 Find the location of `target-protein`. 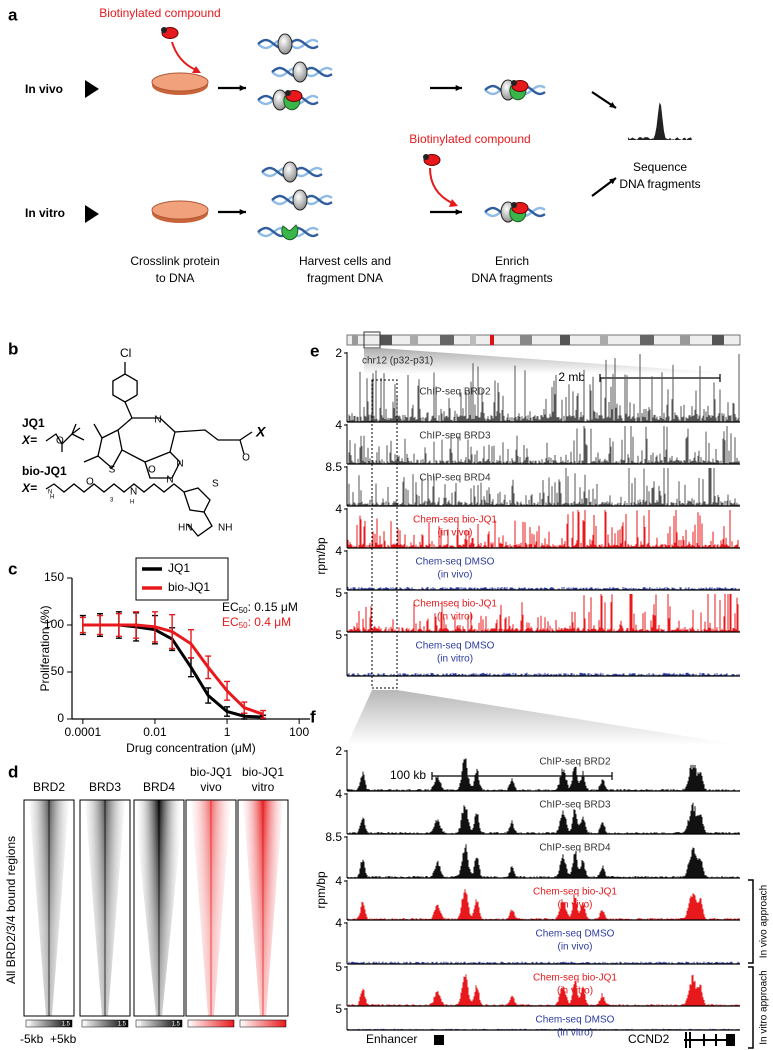

target-protein is located at coordinates (290, 232).